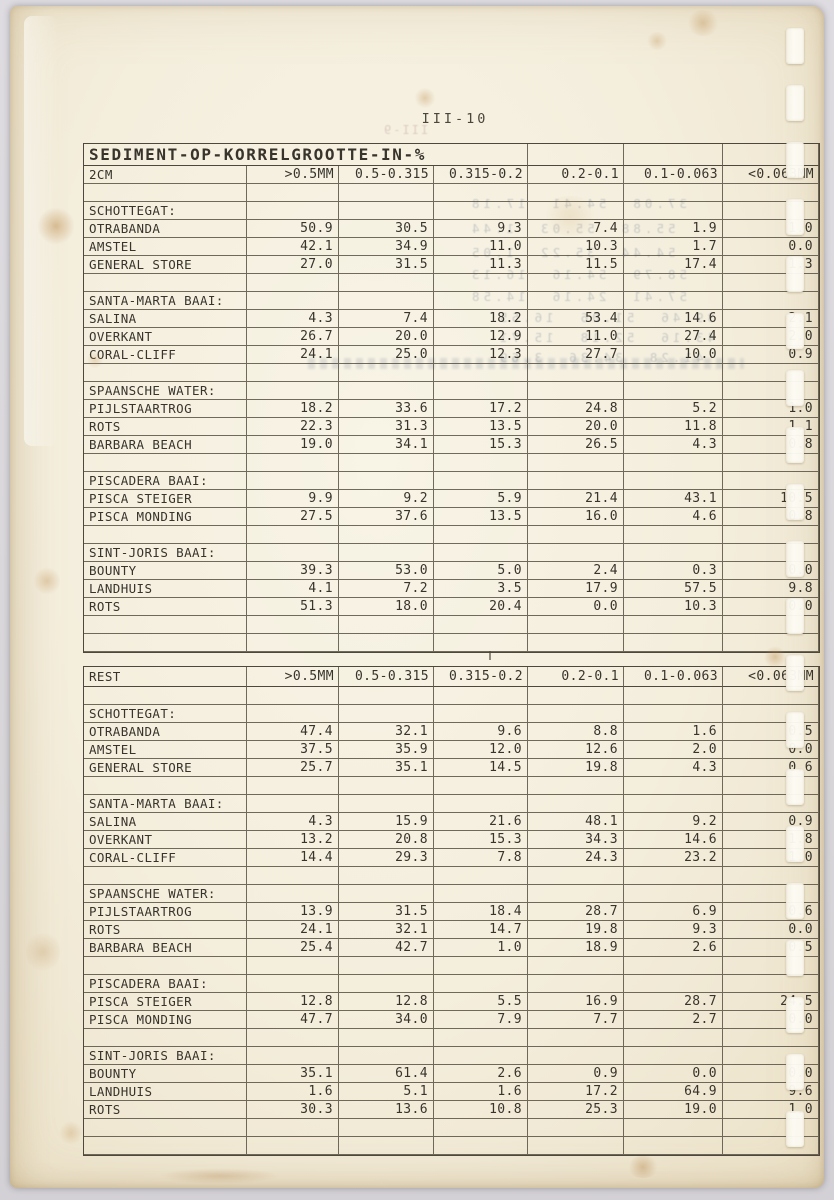 This screenshot has height=1200, width=834. I want to click on value-cell: 9.8, so click(771, 589).